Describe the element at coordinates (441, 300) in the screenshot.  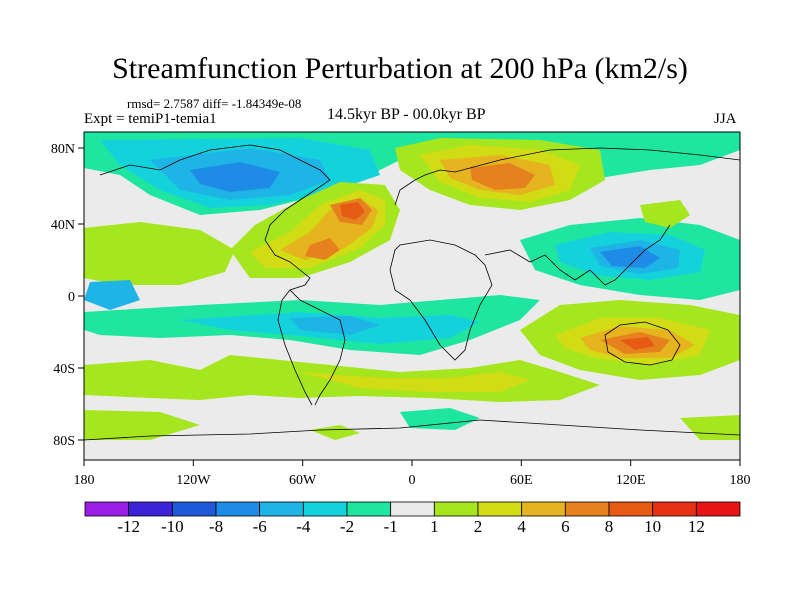
I see `coast-africa` at that location.